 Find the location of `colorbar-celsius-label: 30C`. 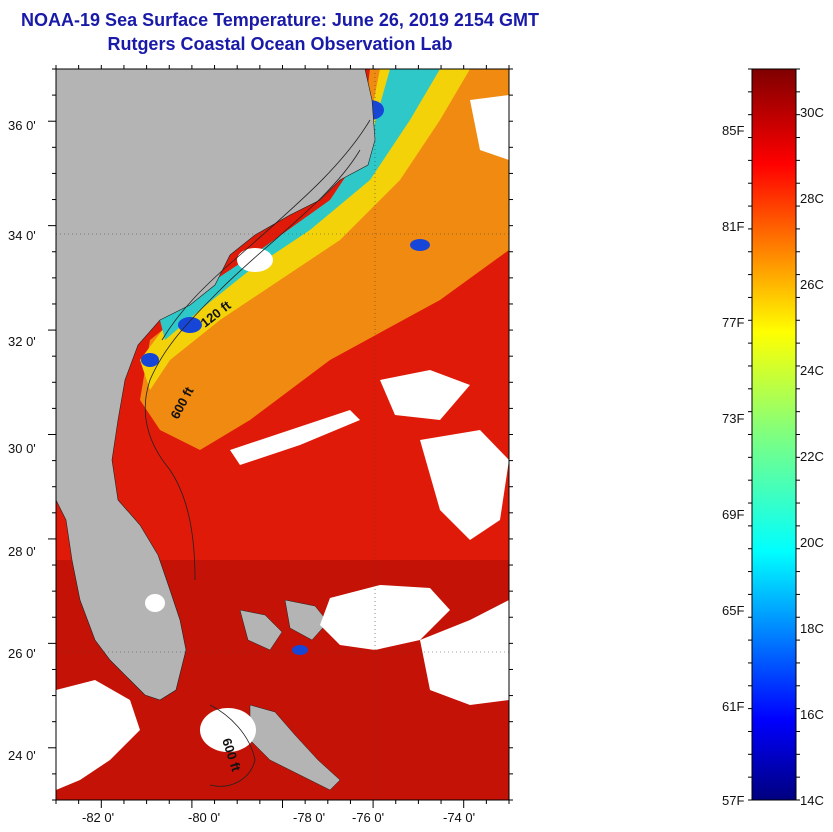

colorbar-celsius-label: 30C is located at coordinates (812, 112).